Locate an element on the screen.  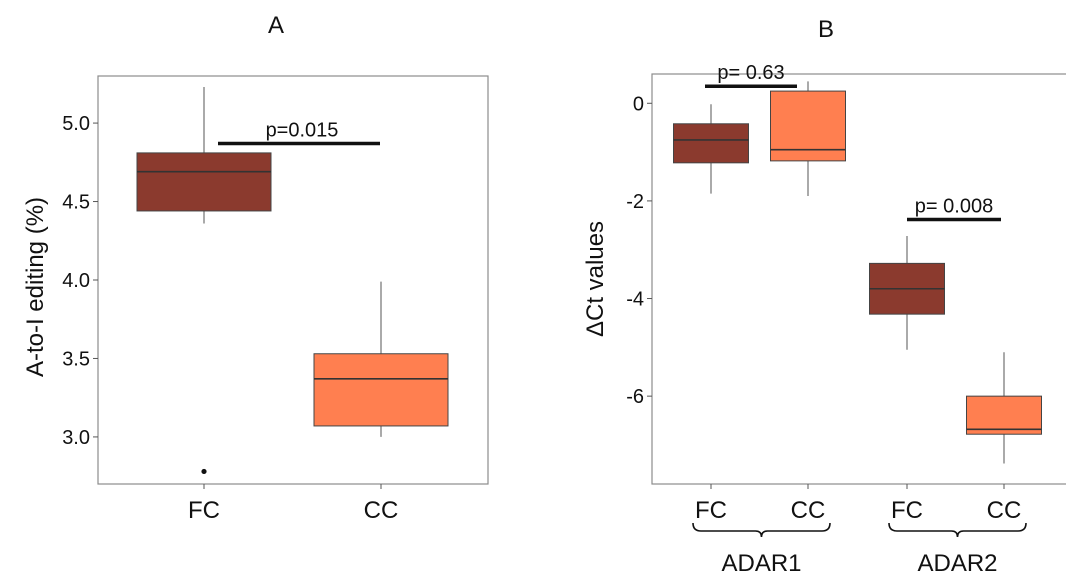
panel-a-y-ticks: 3.0 3.5 4.0 4.5 5.0 is located at coordinates (80, 281).